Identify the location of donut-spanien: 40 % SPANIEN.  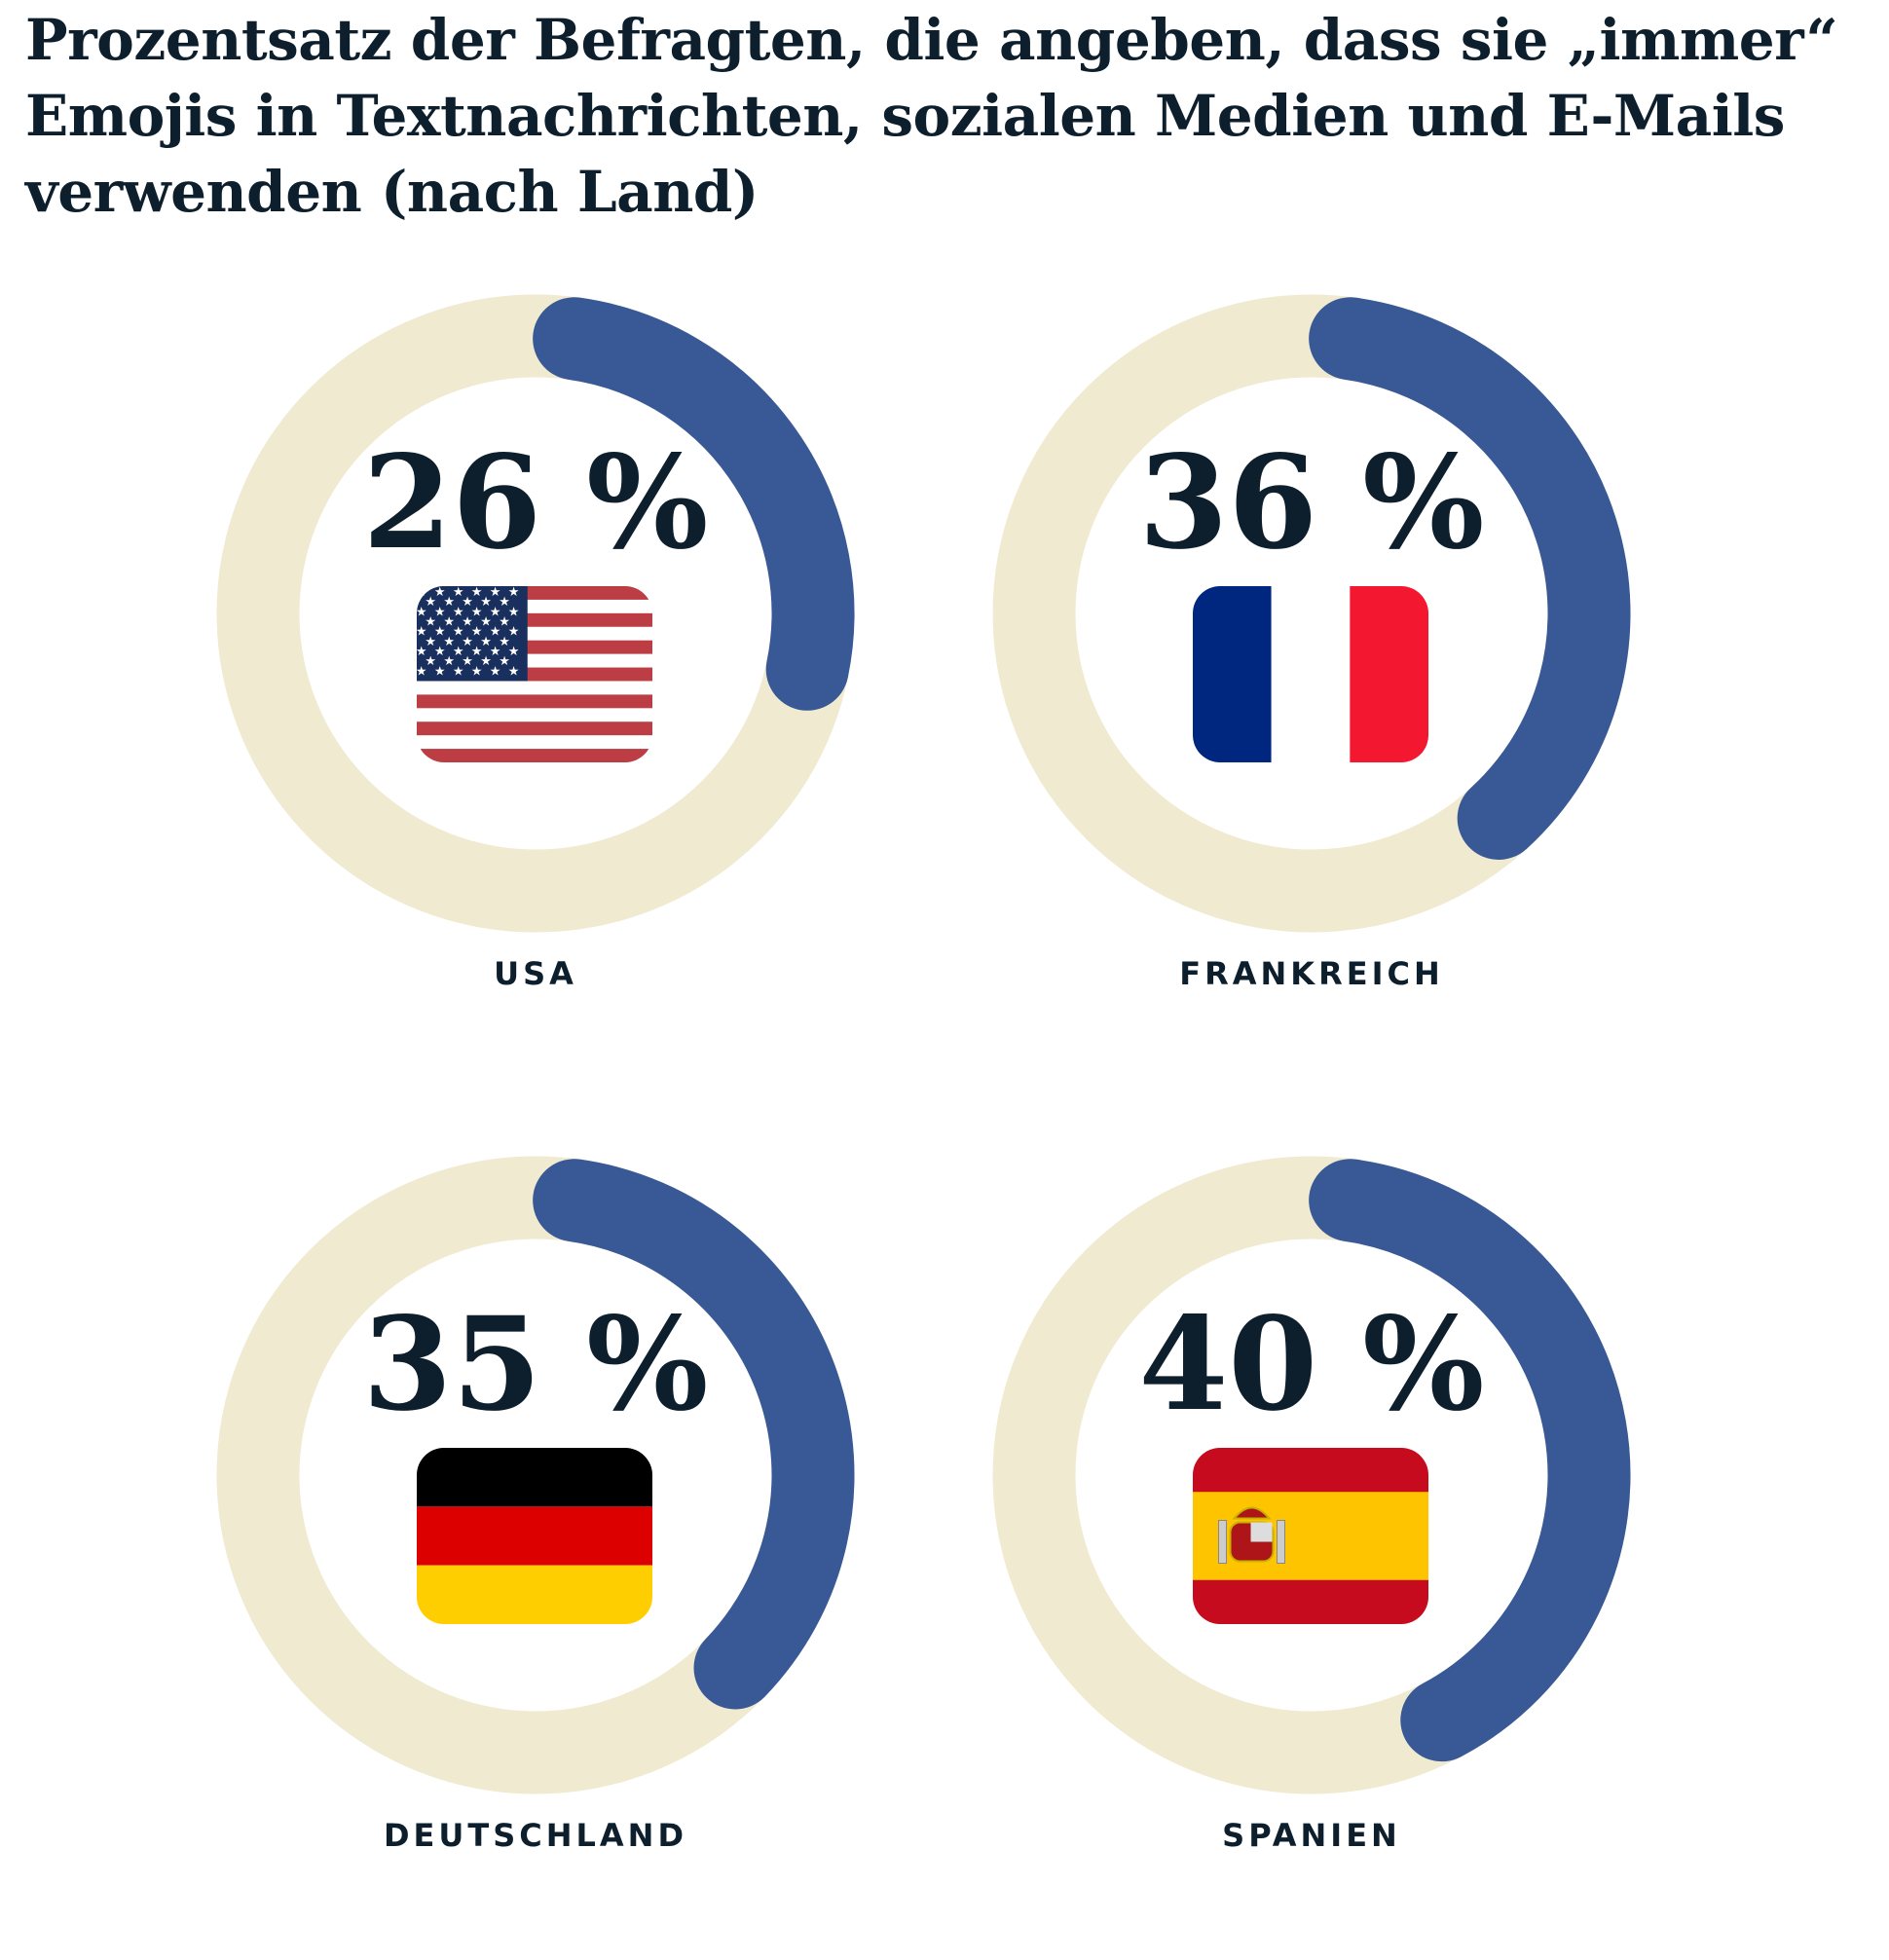
(1311, 1505).